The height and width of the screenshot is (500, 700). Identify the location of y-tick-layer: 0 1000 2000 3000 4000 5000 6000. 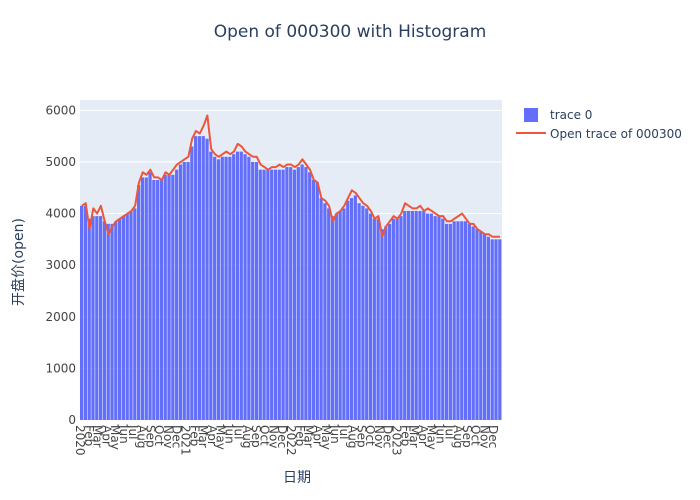
(60, 265).